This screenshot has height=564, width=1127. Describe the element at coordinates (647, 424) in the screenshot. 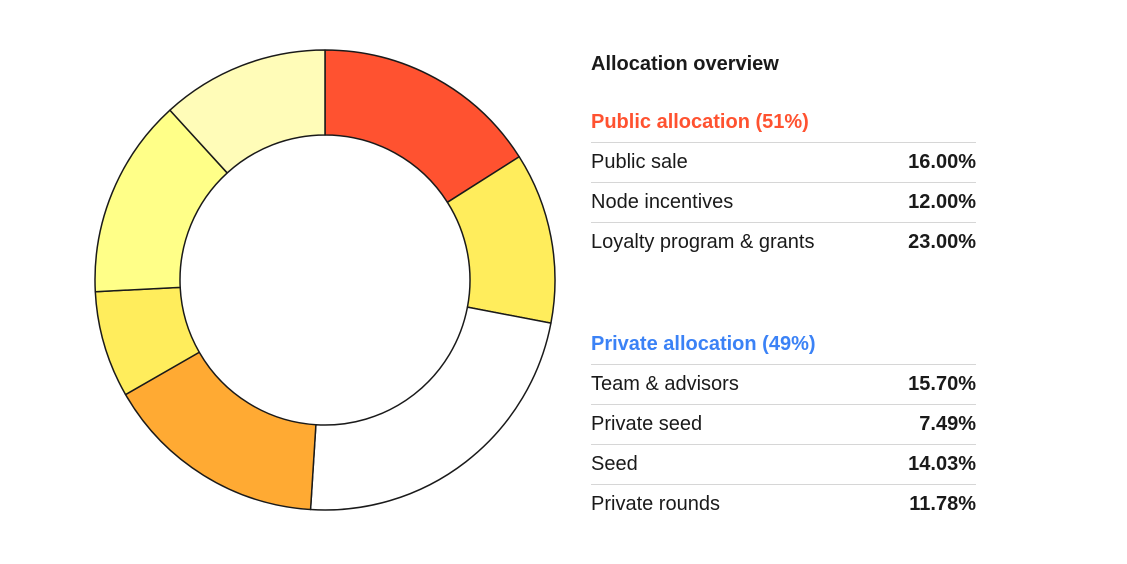

I see `row-label: Private seed` at that location.